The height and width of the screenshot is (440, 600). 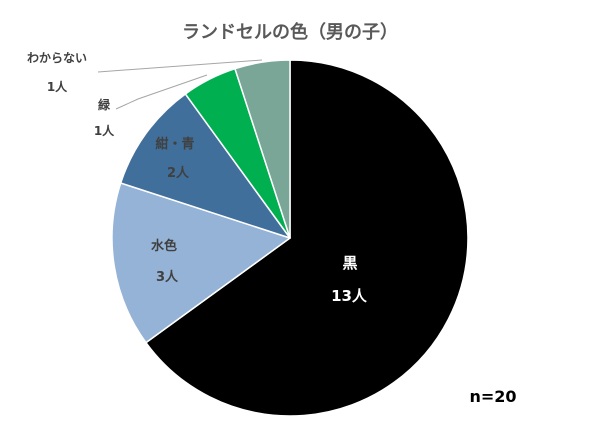 I want to click on slice-category-label: 緑, so click(x=104, y=104).